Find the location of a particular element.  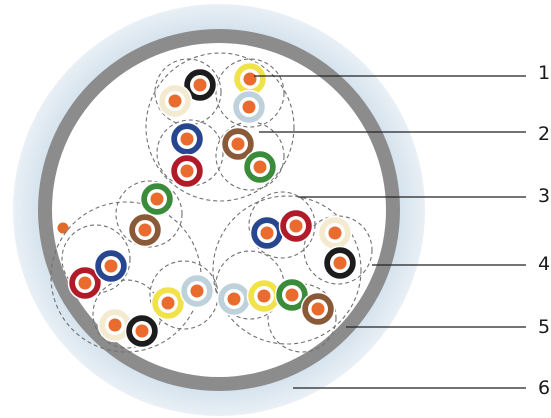

filler-dot is located at coordinates (63, 228).